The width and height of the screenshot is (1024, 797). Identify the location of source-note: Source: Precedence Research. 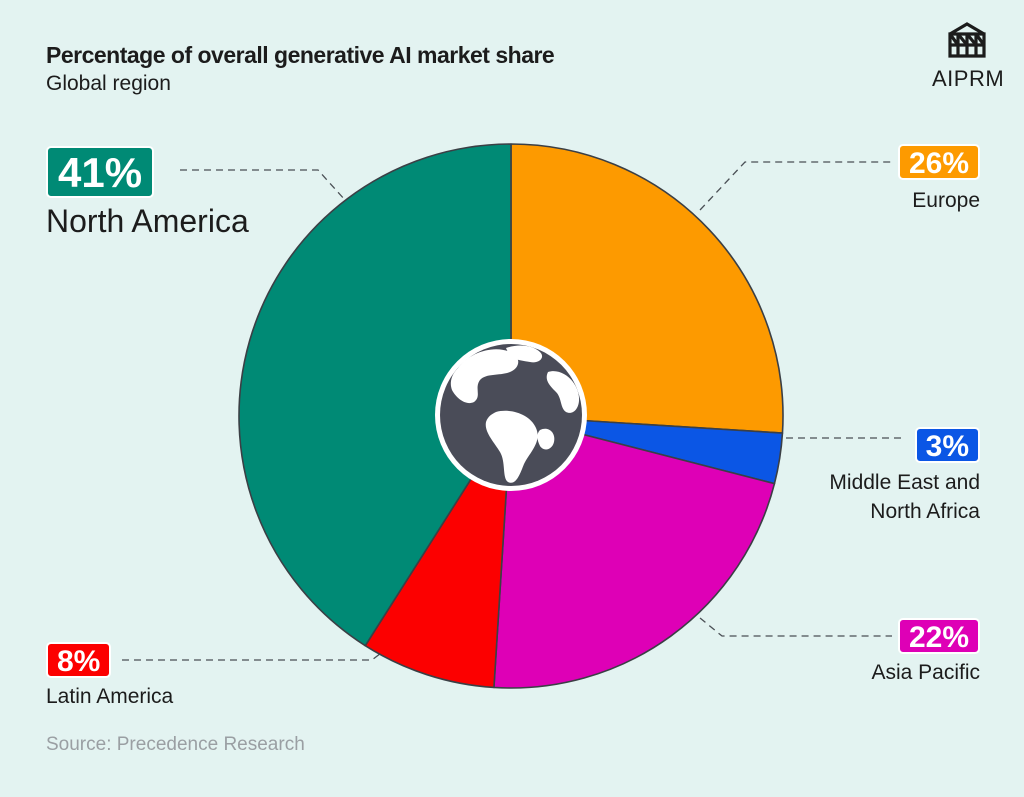
(175, 744).